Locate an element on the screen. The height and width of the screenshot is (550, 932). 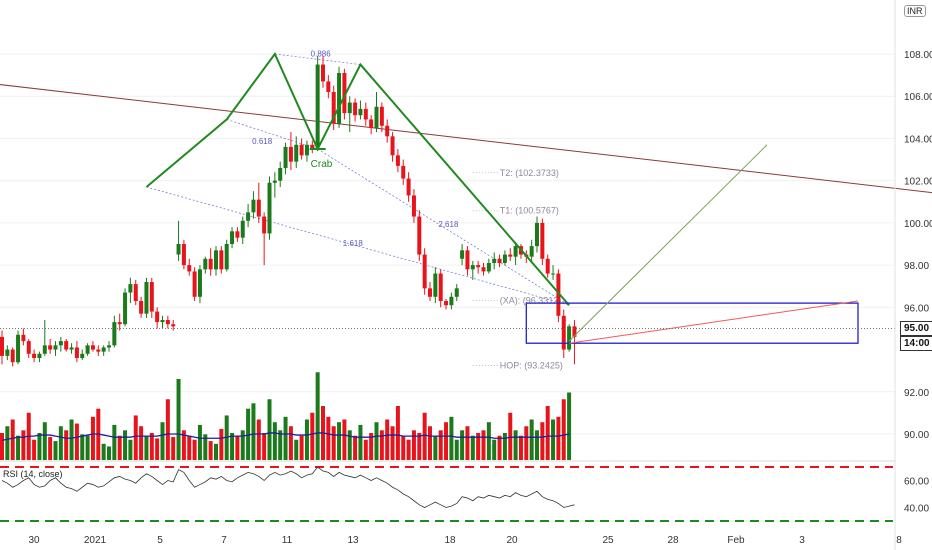
pattern-label: Crab is located at coordinates (322, 164).